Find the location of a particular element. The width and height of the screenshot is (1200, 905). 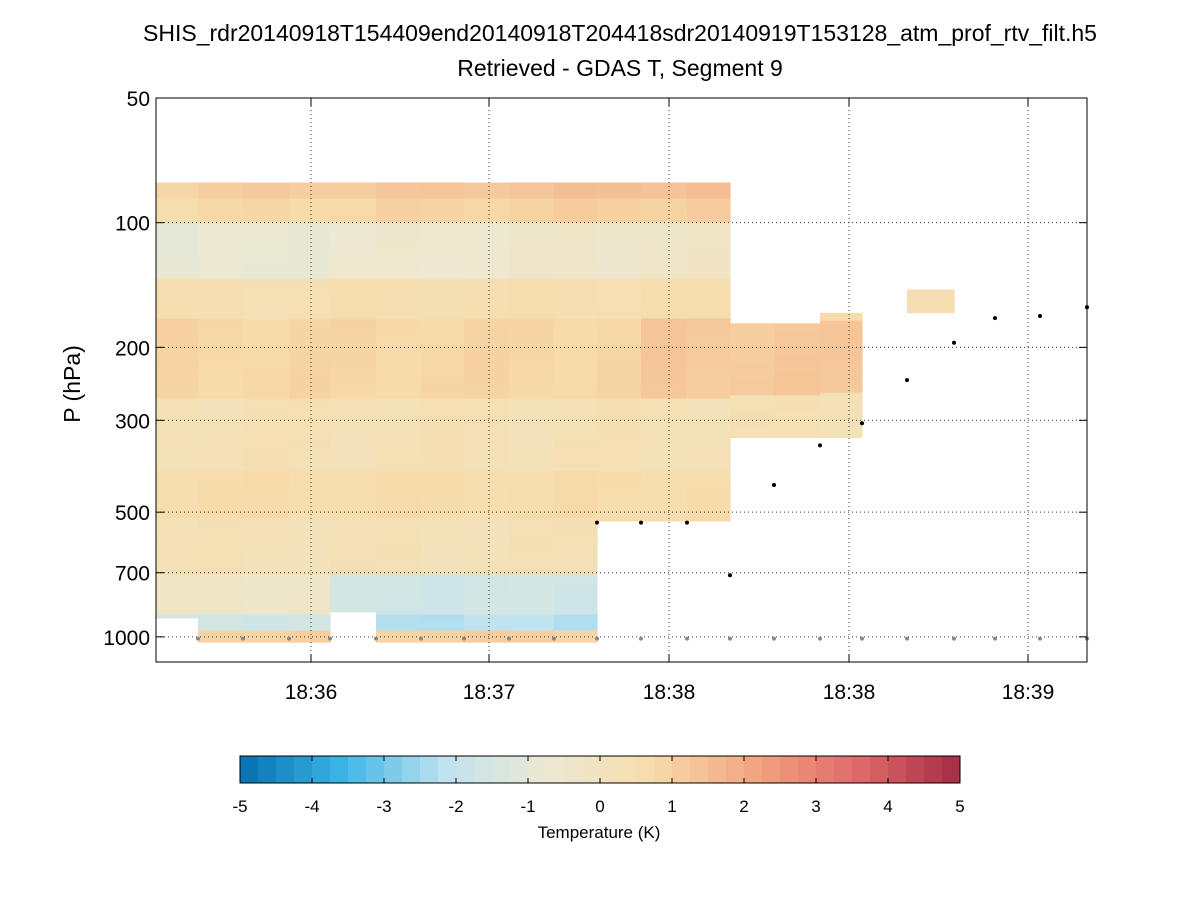

y-tick-label: 50 is located at coordinates (138, 99).